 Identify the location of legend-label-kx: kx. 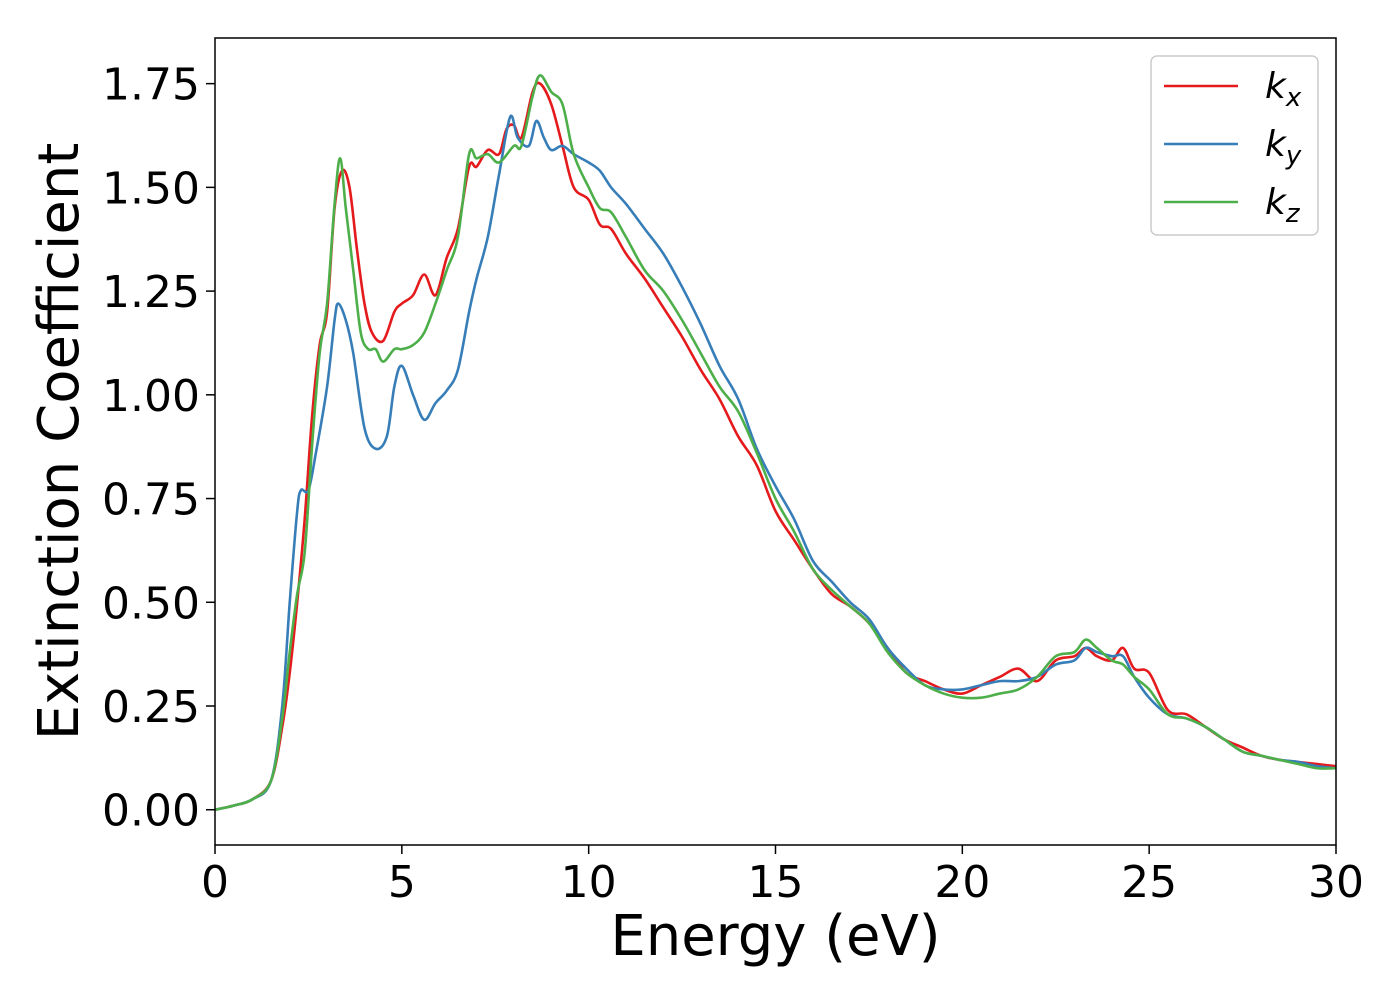
(1283, 89).